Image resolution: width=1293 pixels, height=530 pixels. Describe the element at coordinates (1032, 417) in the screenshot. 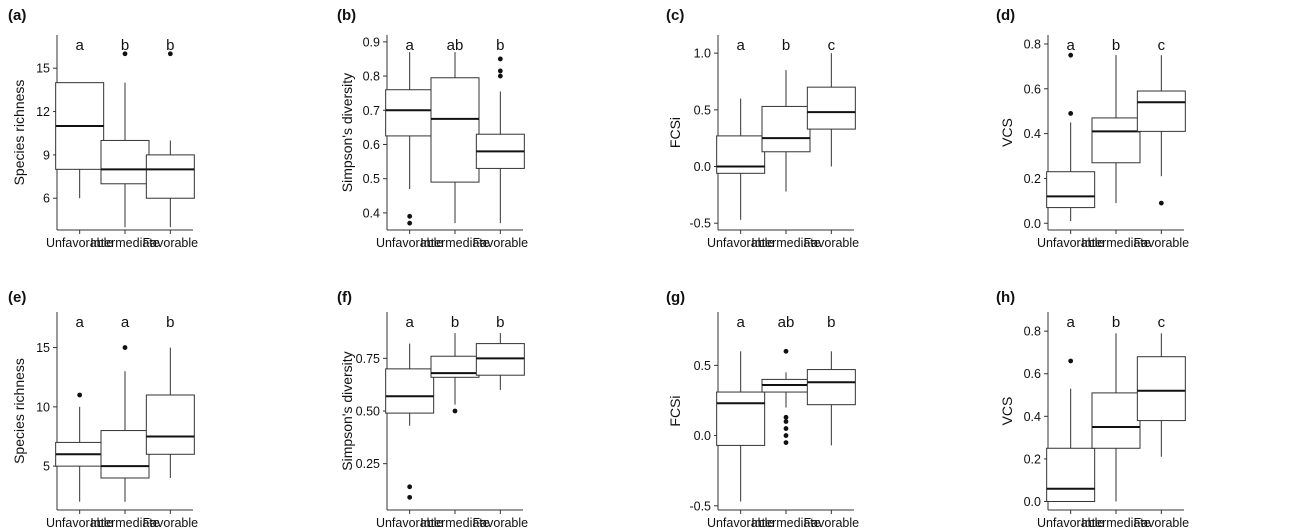

I see `y-tick-label: 0.4` at that location.